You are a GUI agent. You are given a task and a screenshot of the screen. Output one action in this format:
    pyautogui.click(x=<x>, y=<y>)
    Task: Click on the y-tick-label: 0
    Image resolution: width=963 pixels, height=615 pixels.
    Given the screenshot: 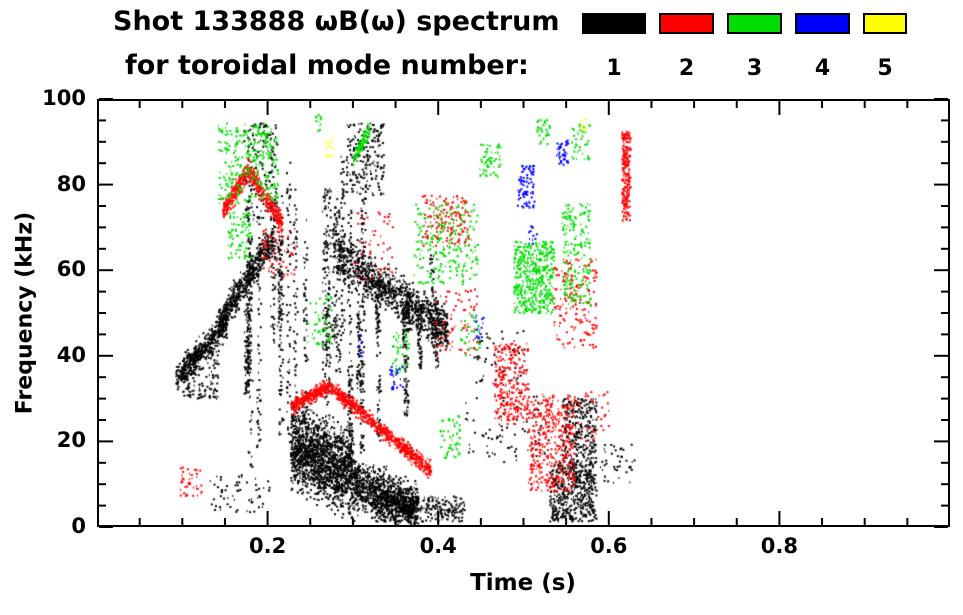 What is the action you would take?
    pyautogui.click(x=78, y=526)
    